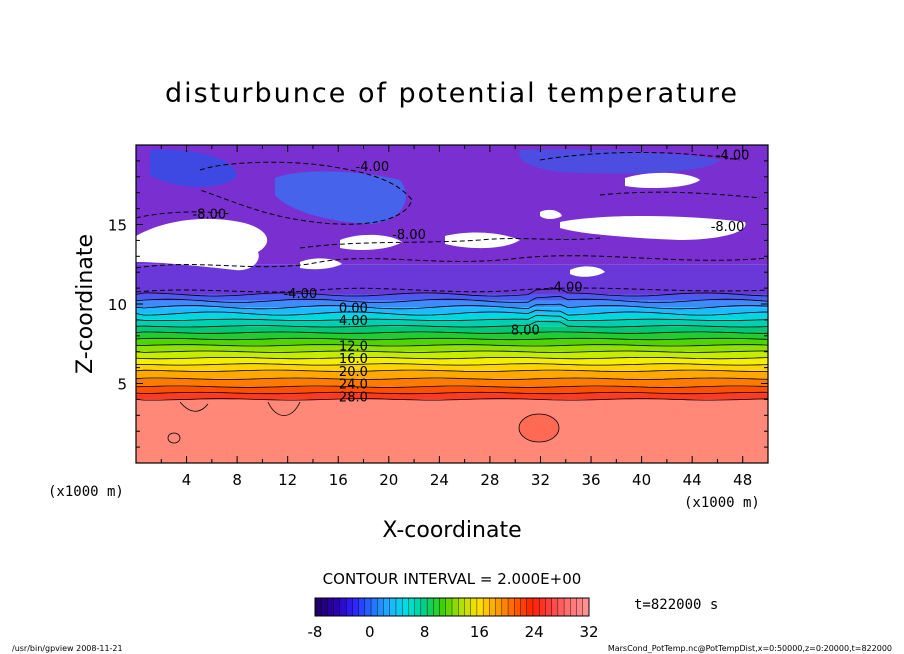 Image resolution: width=904 pixels, height=654 pixels. I want to click on white-gaps, so click(441, 224).